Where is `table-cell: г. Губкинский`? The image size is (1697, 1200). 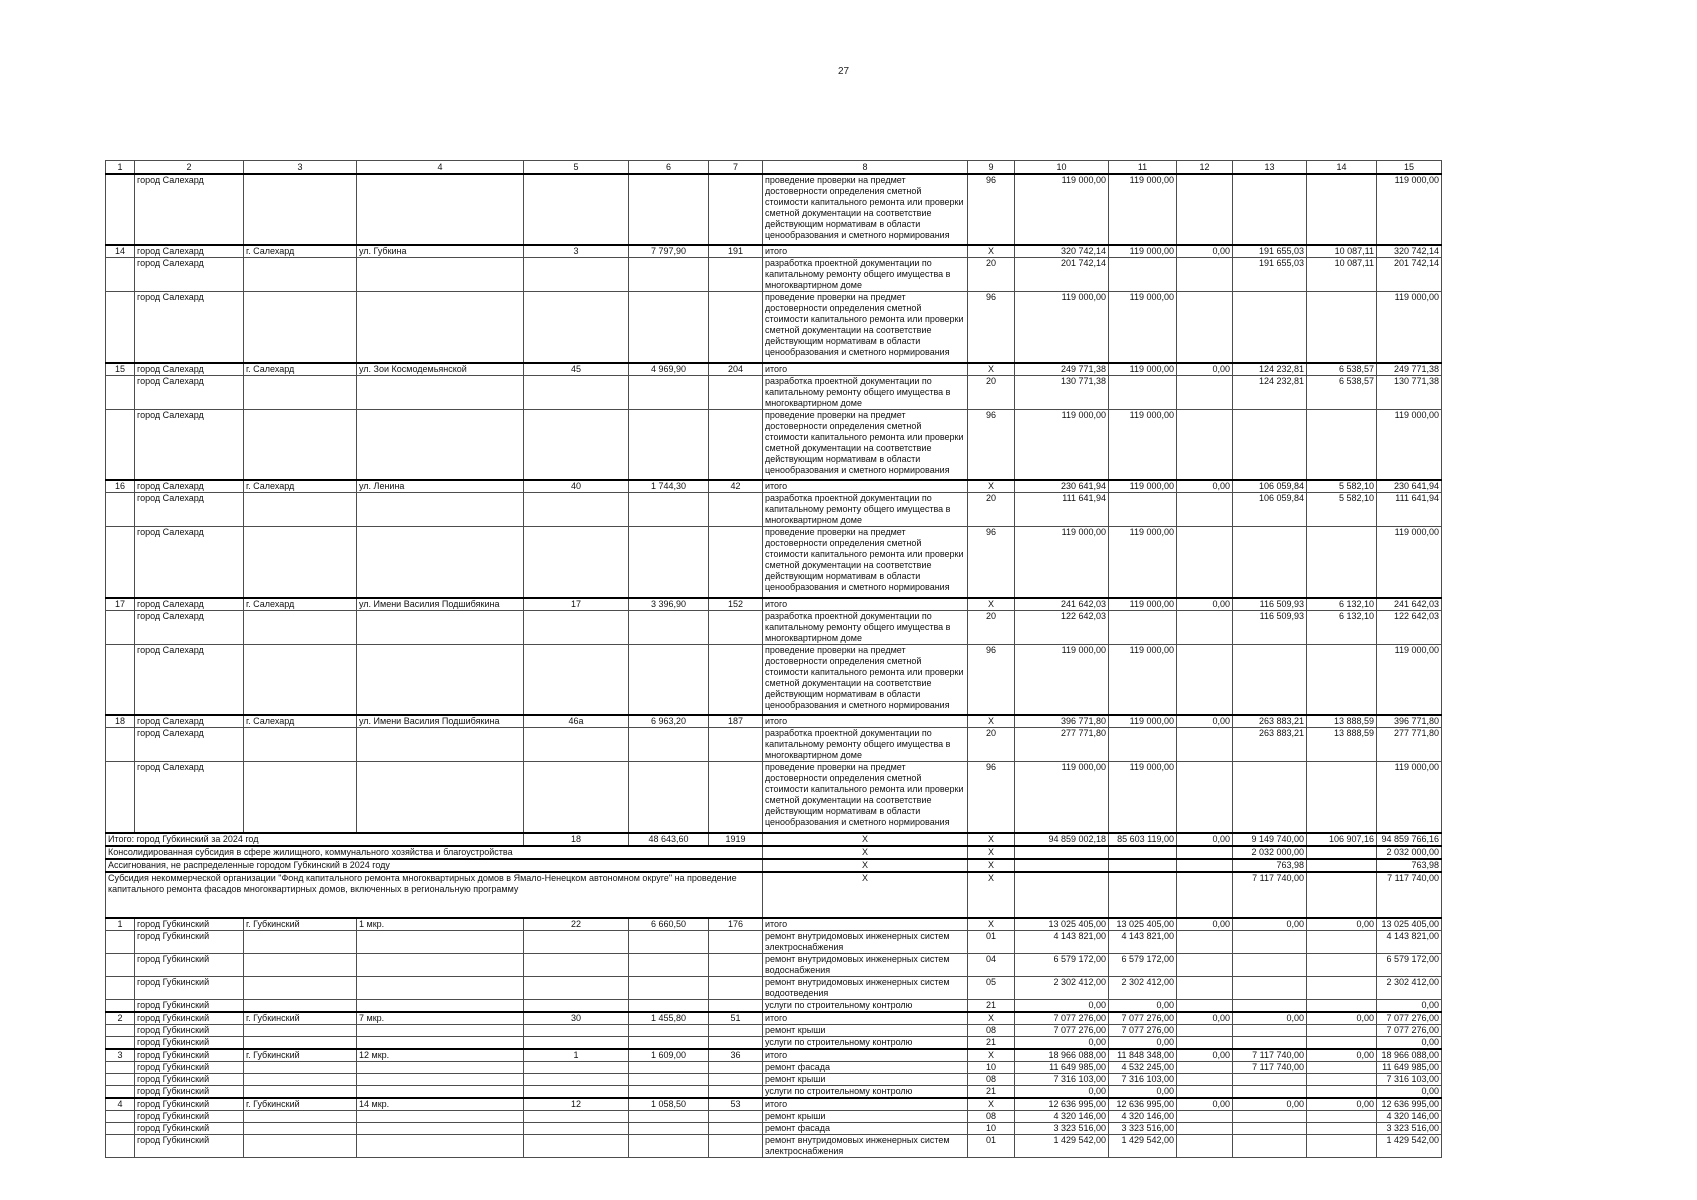 table-cell: г. Губкинский is located at coordinates (300, 1017).